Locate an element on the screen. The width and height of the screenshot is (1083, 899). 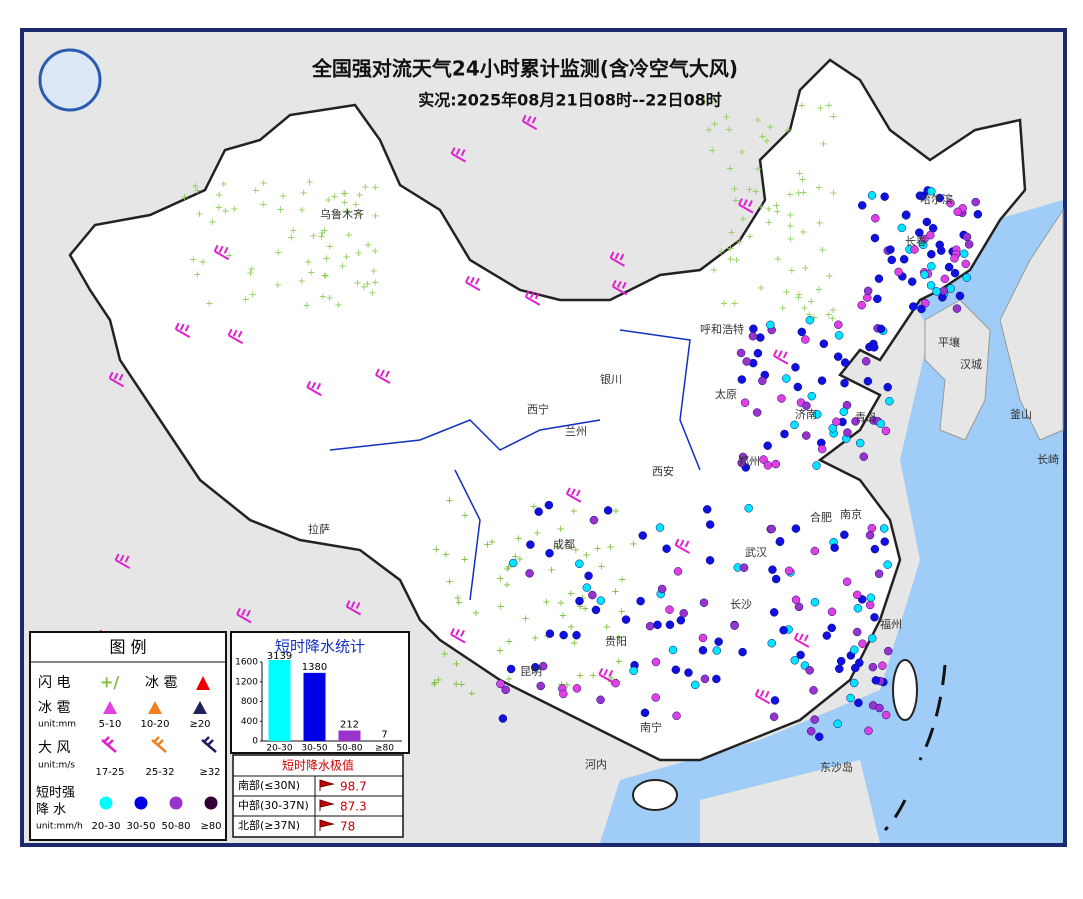
y-tick-label: 1600 is located at coordinates (246, 663).